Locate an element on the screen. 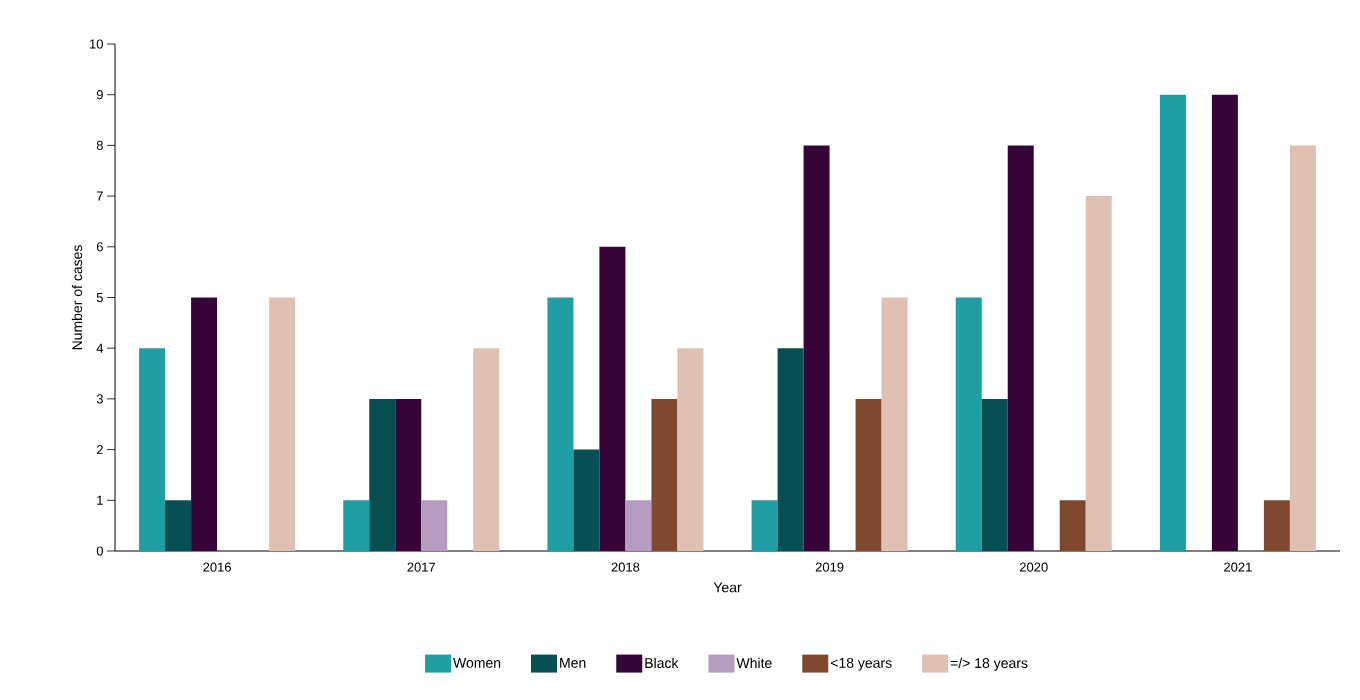  x-tick-label: 2019 is located at coordinates (829, 567).